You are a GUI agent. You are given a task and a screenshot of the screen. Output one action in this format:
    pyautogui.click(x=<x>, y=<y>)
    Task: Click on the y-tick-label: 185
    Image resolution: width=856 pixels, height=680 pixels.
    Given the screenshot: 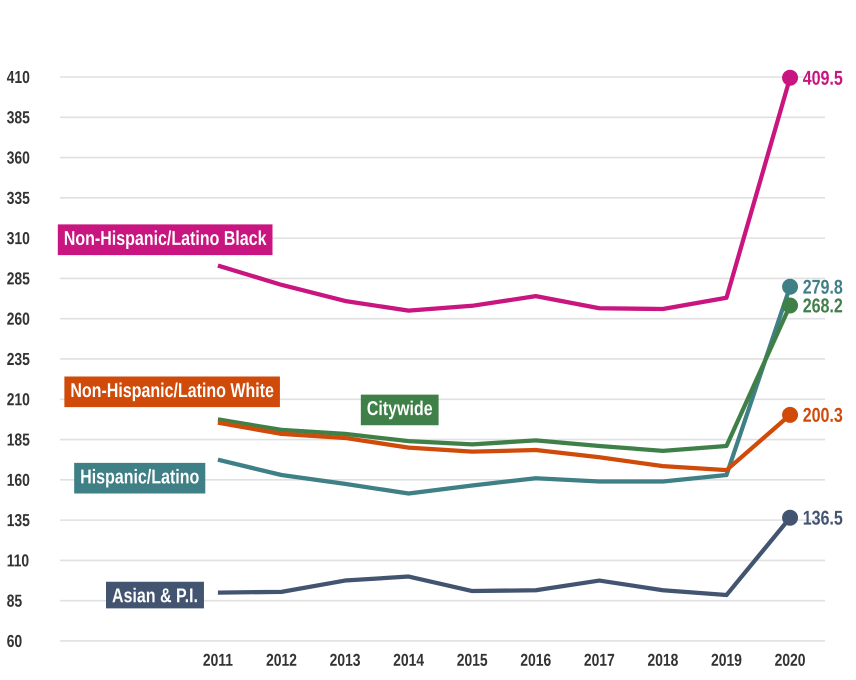 What is the action you would take?
    pyautogui.click(x=19, y=439)
    